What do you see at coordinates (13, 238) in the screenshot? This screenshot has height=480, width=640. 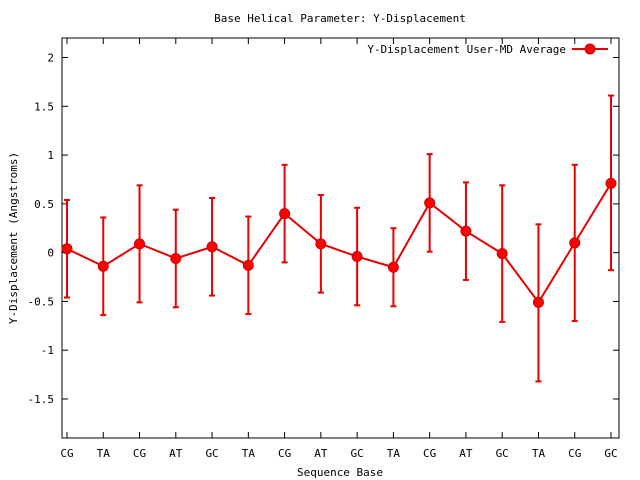 I see `y-axis-label: Y-Displacement (Angstroms)` at bounding box center [13, 238].